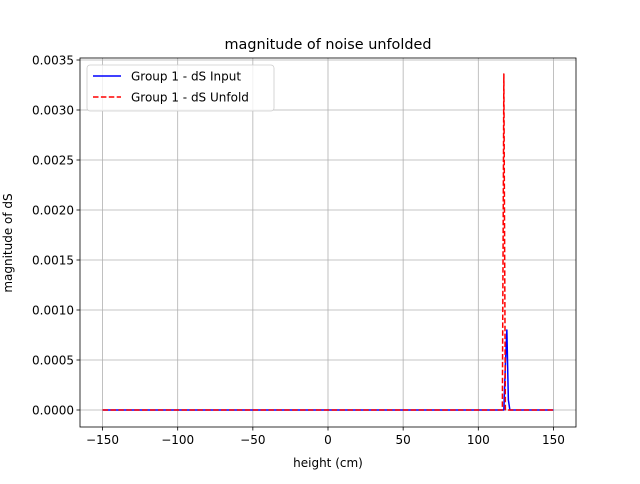  I want to click on legend-label-2: Group 1 - dS Unfold, so click(190, 97).